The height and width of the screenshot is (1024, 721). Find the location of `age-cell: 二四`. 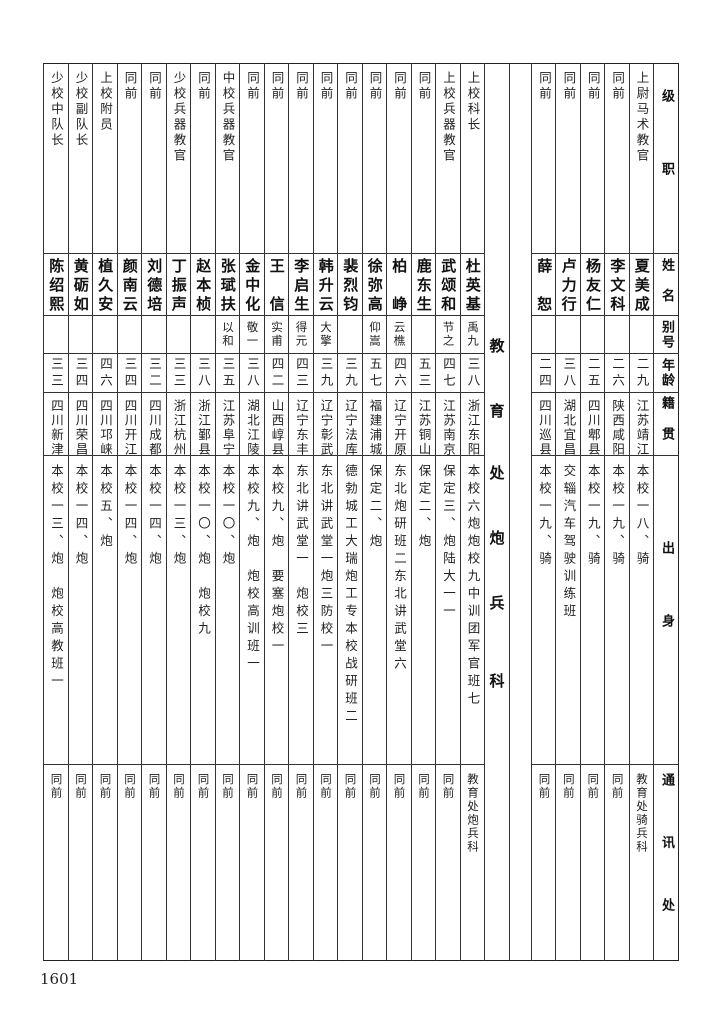

age-cell: 二四 is located at coordinates (544, 372).